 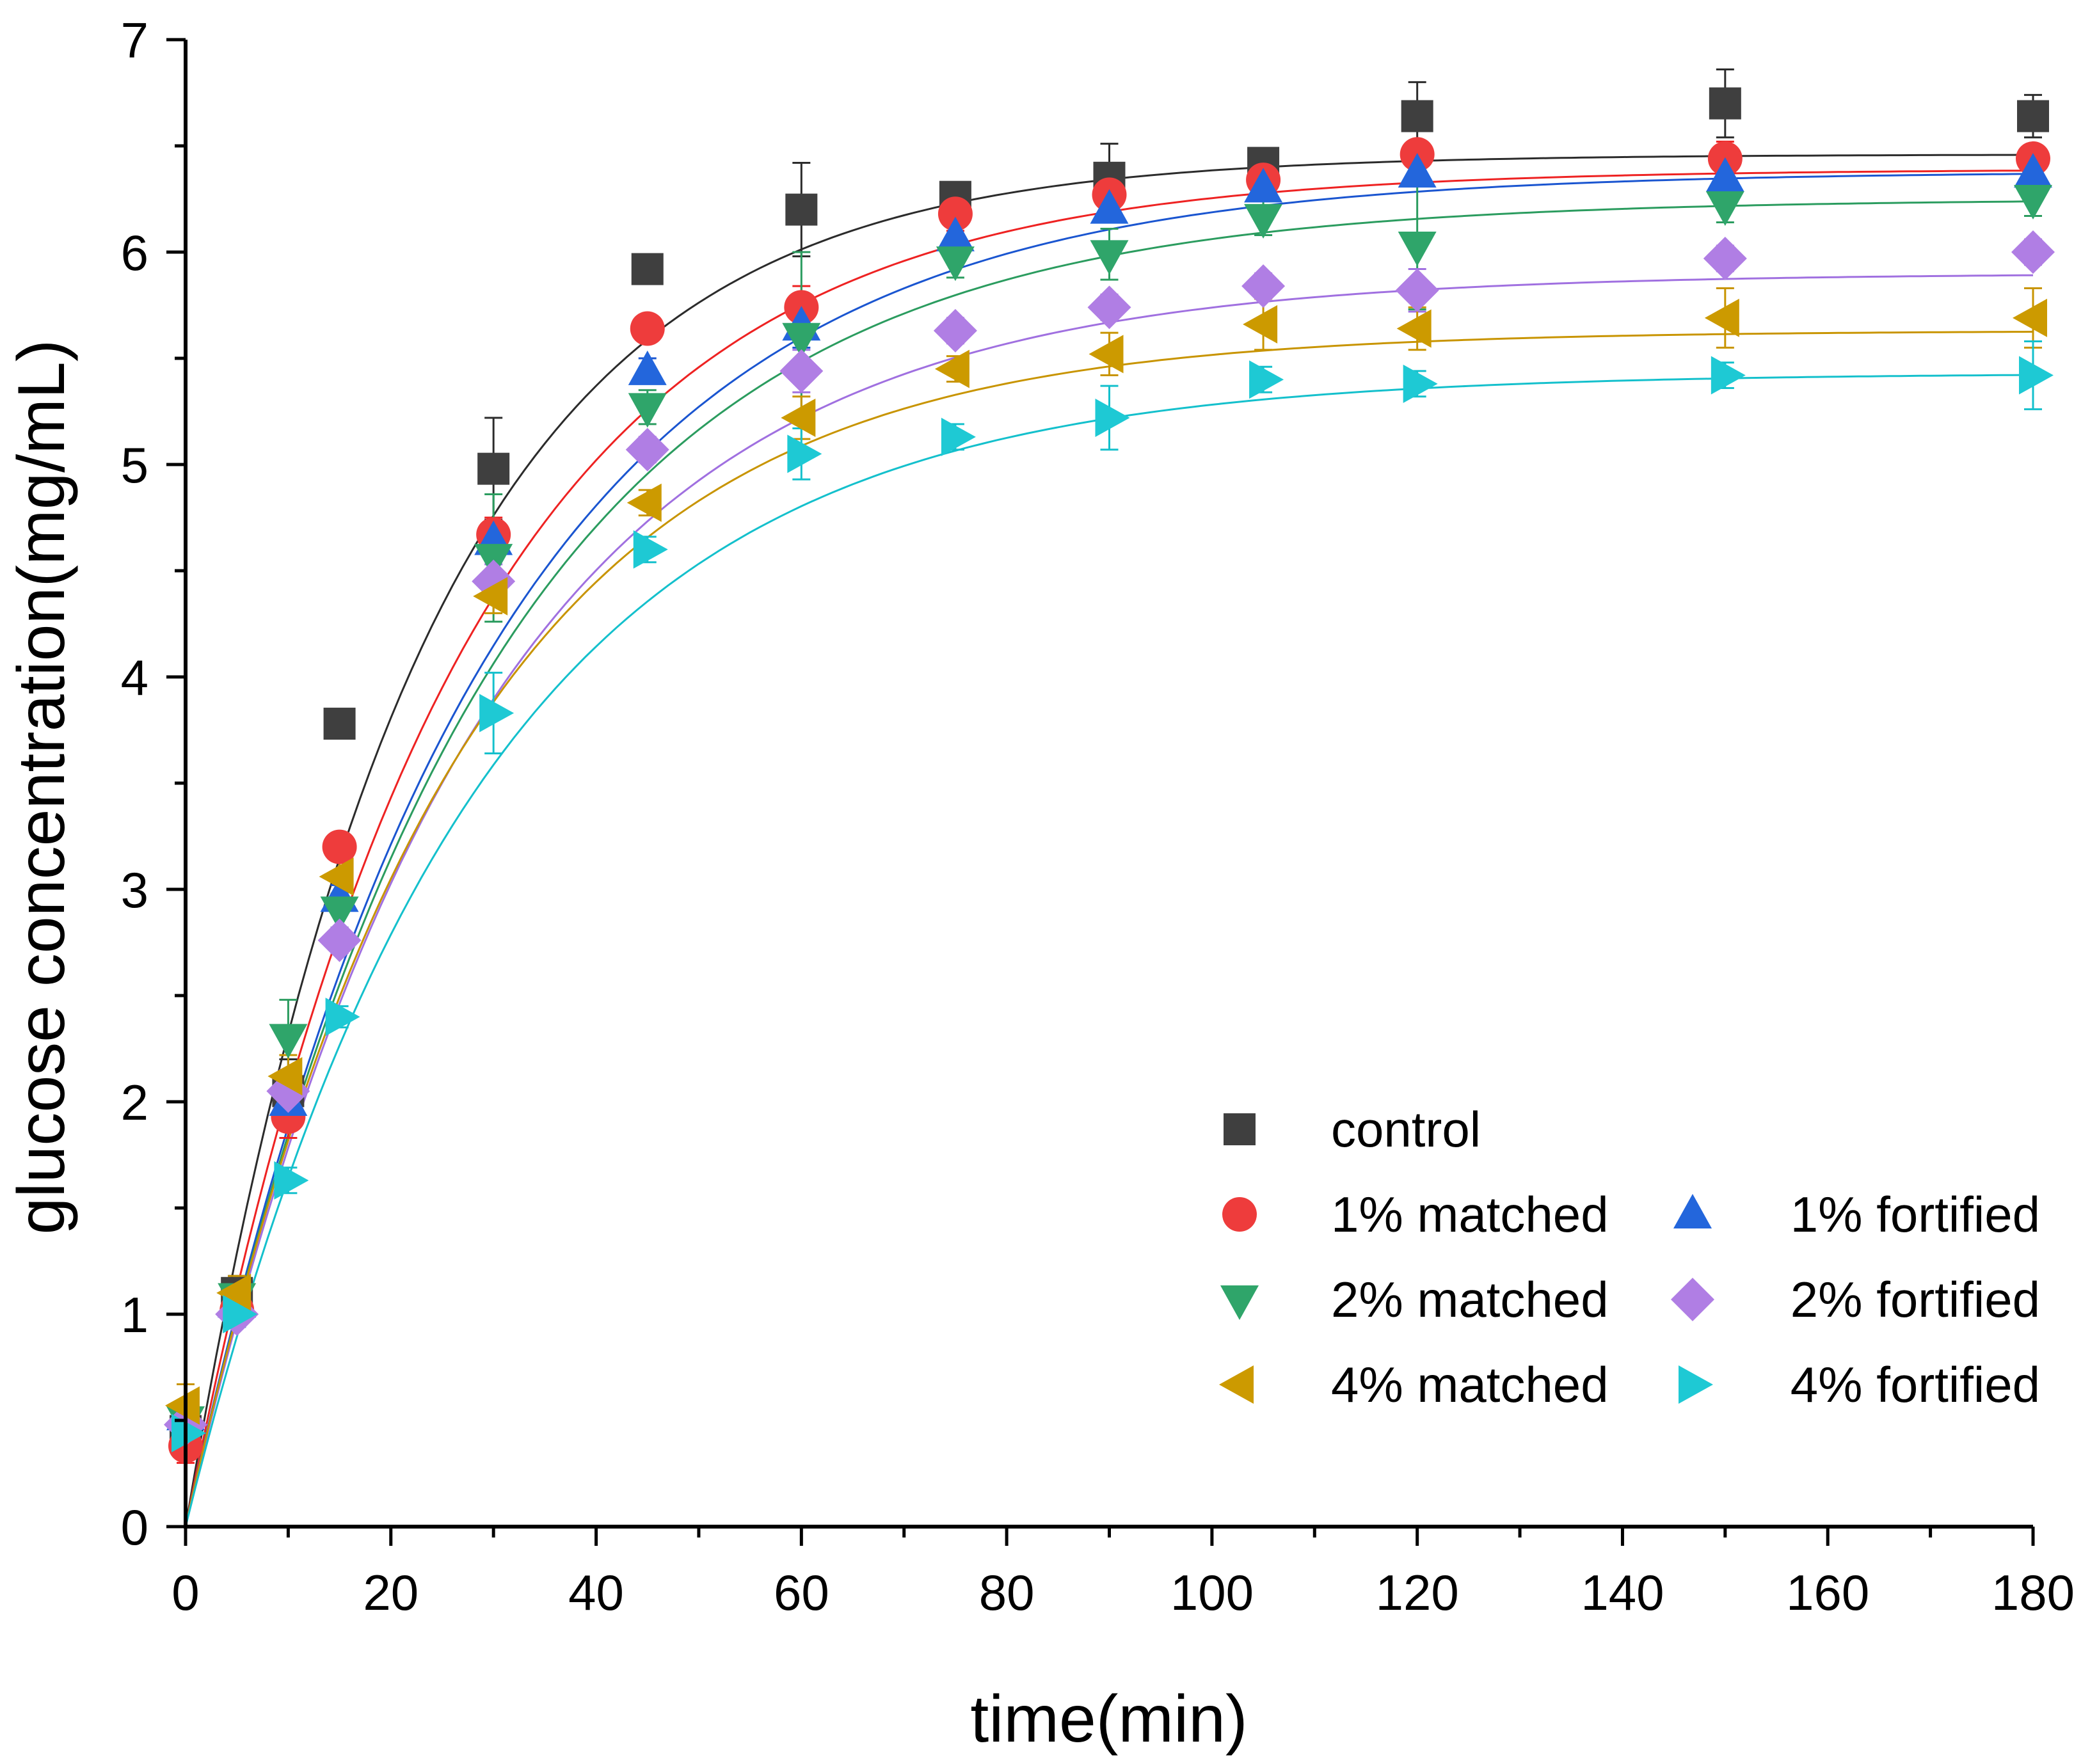 I want to click on legend-marker-2pct-fortified, so click(x=1692, y=1299).